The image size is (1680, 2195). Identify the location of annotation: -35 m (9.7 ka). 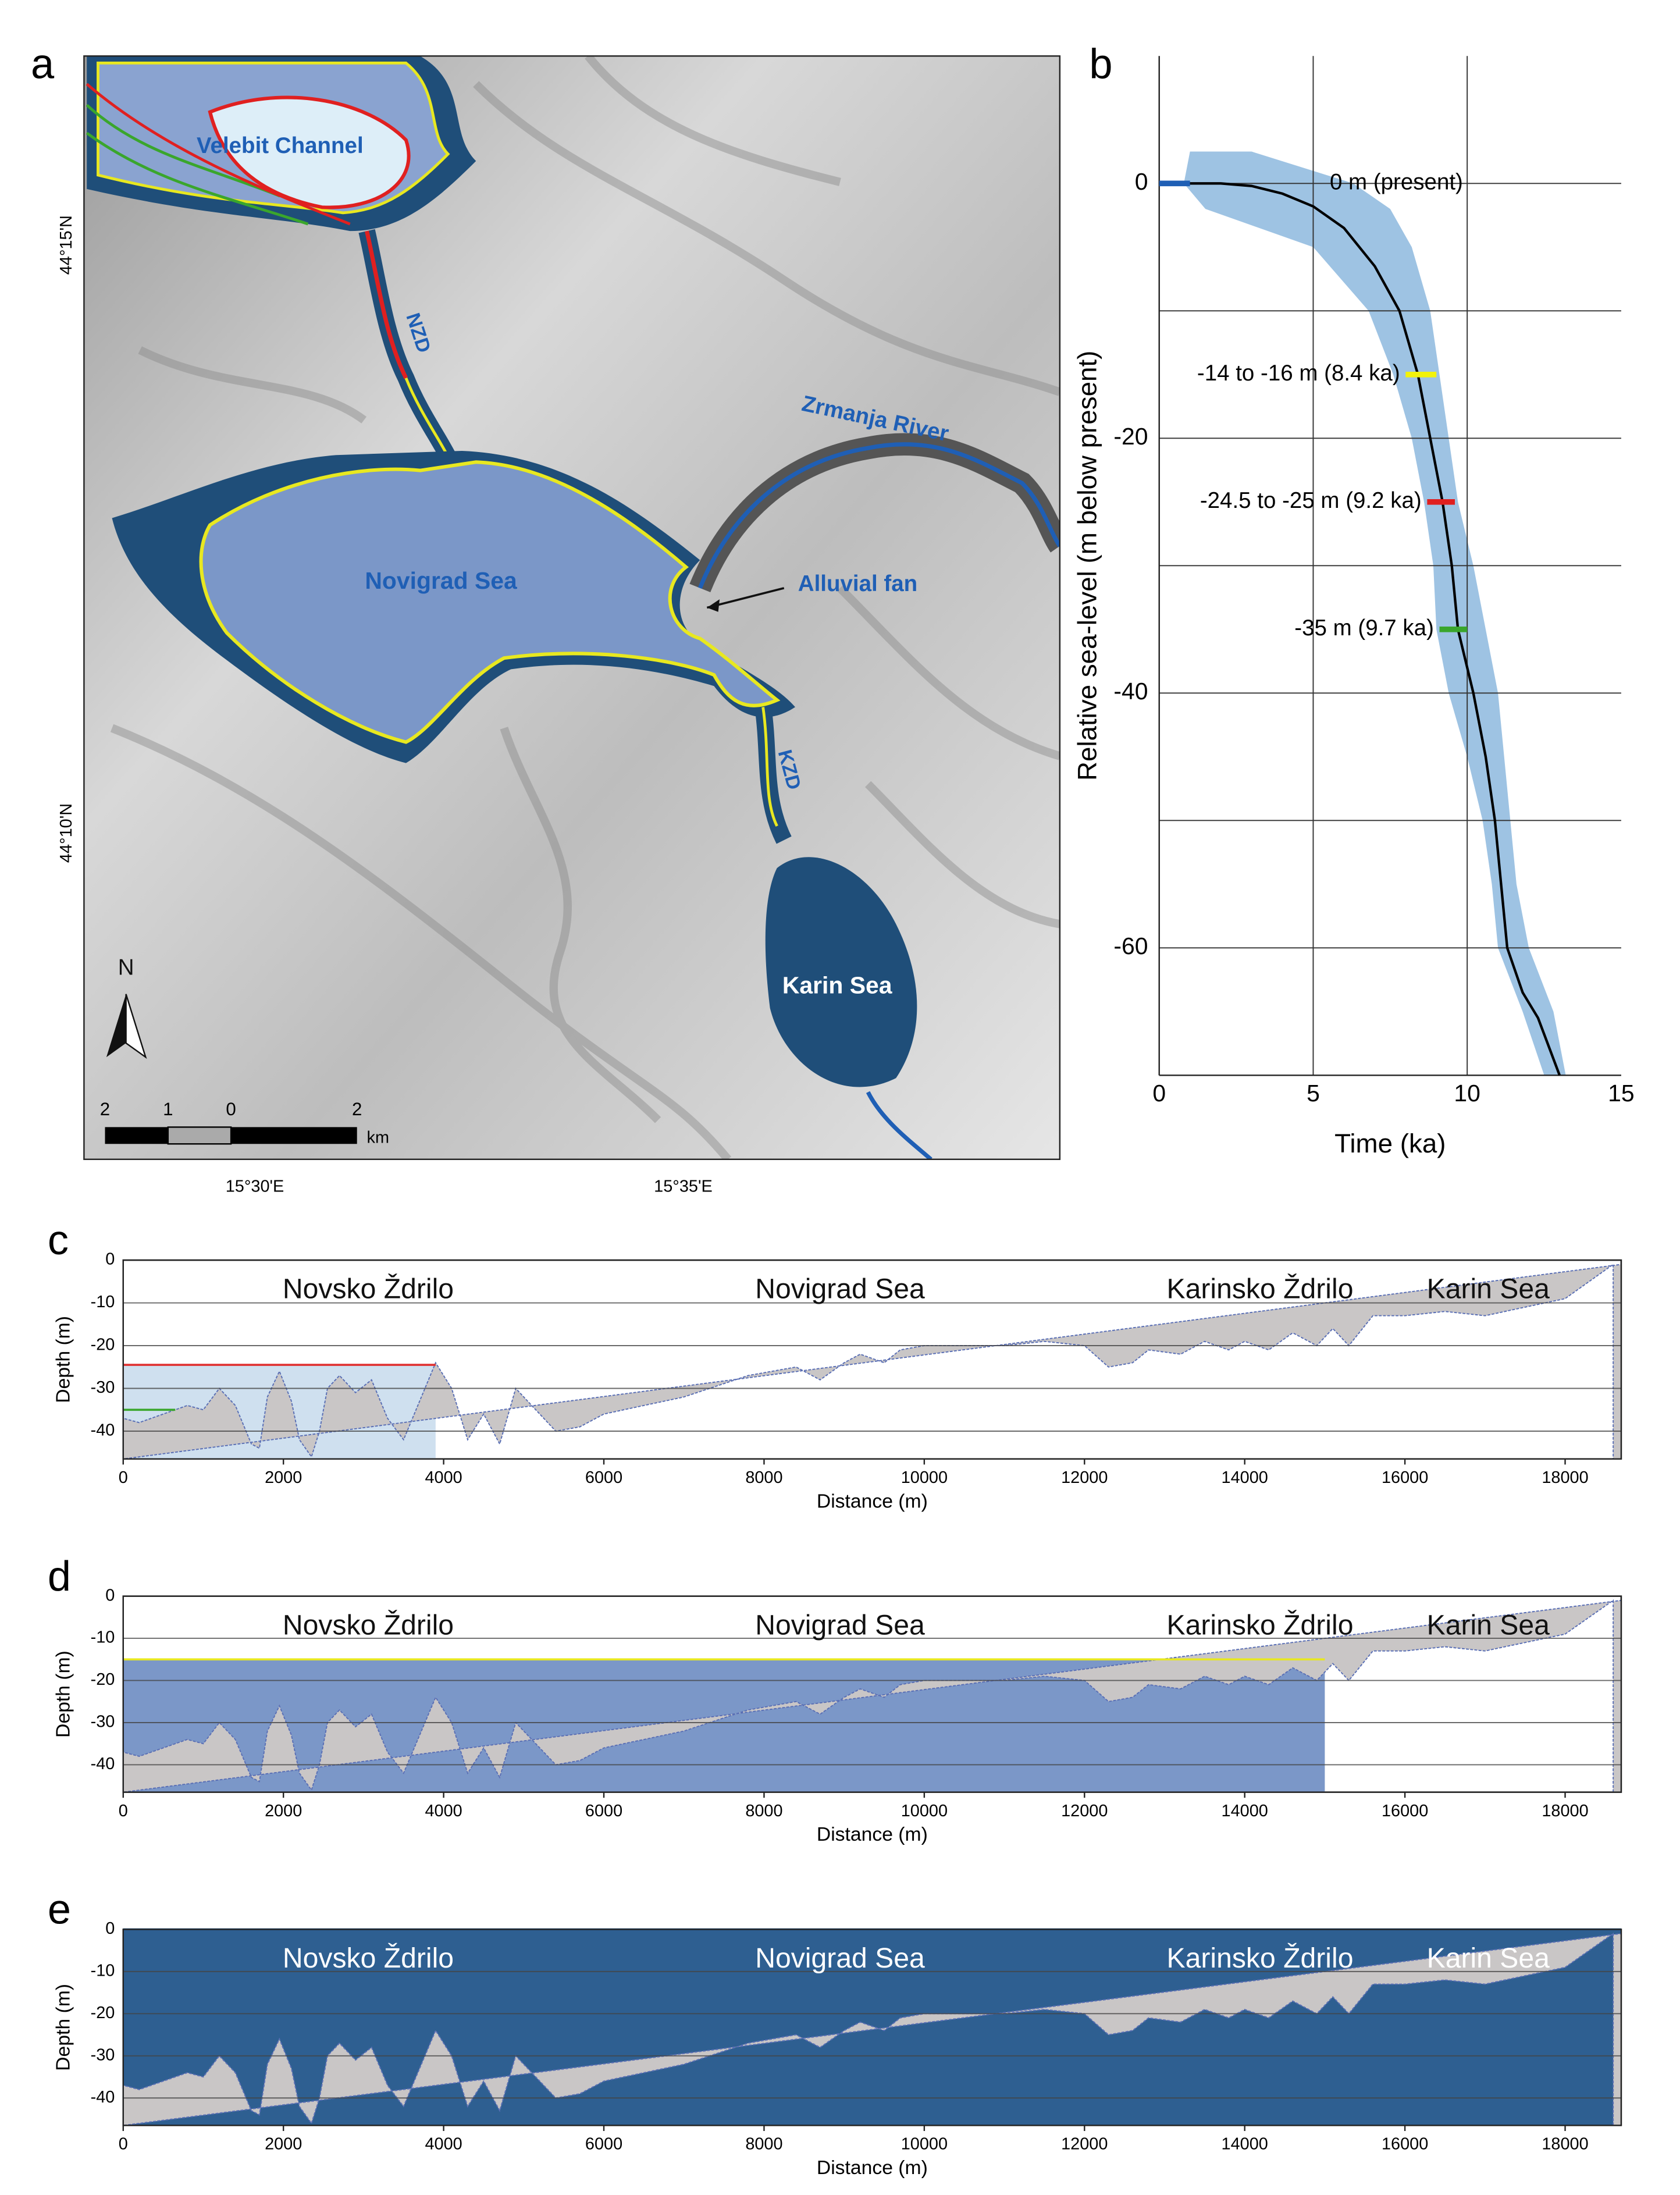
(1364, 628).